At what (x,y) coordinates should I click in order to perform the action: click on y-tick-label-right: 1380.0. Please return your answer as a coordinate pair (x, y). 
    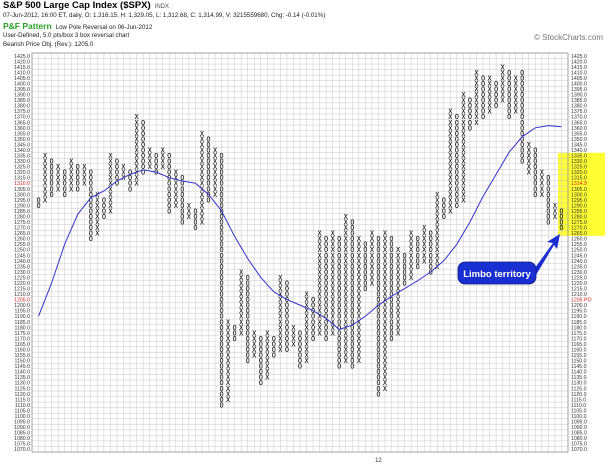
    Looking at the image, I should click on (579, 107).